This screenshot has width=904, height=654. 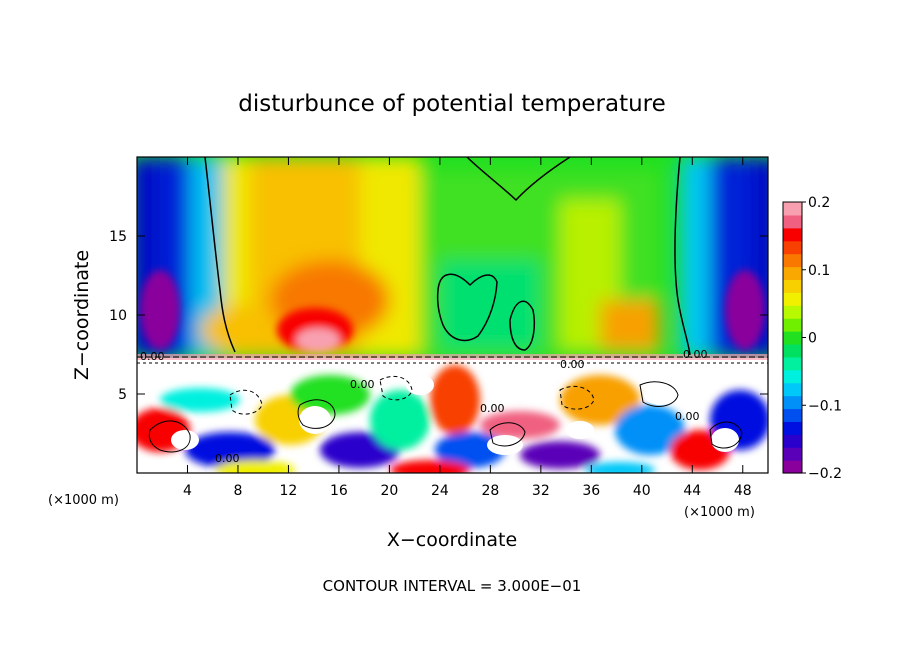 I want to click on y-tick-label: 10, so click(x=118, y=316).